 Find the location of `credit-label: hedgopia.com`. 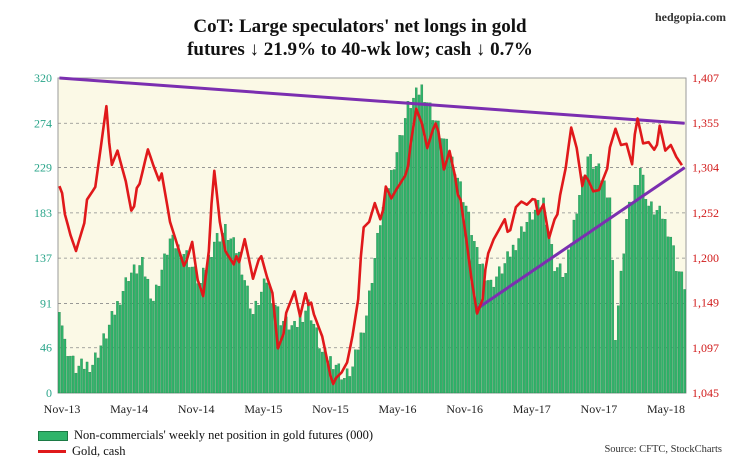

credit-label: hedgopia.com is located at coordinates (690, 17).